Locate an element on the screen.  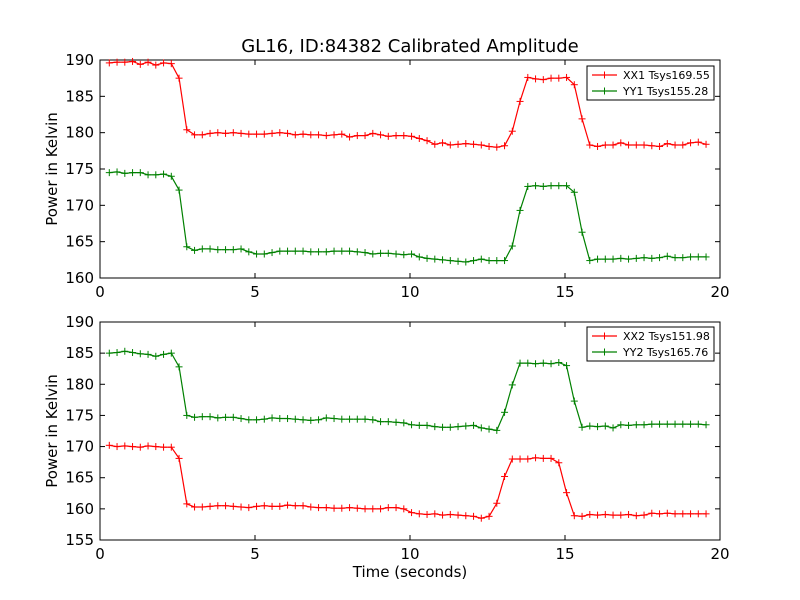
y-tick-label: 170 is located at coordinates (79, 205).